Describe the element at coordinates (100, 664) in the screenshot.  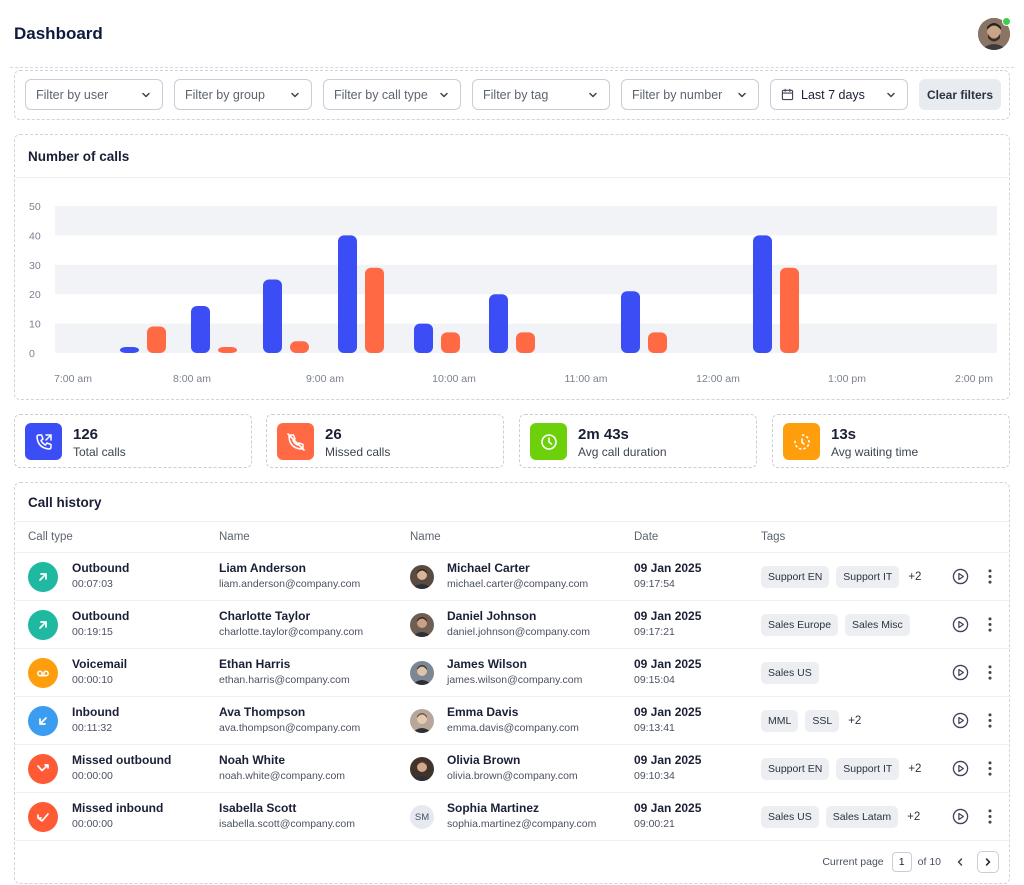
I see `call-type: Voicemail` at that location.